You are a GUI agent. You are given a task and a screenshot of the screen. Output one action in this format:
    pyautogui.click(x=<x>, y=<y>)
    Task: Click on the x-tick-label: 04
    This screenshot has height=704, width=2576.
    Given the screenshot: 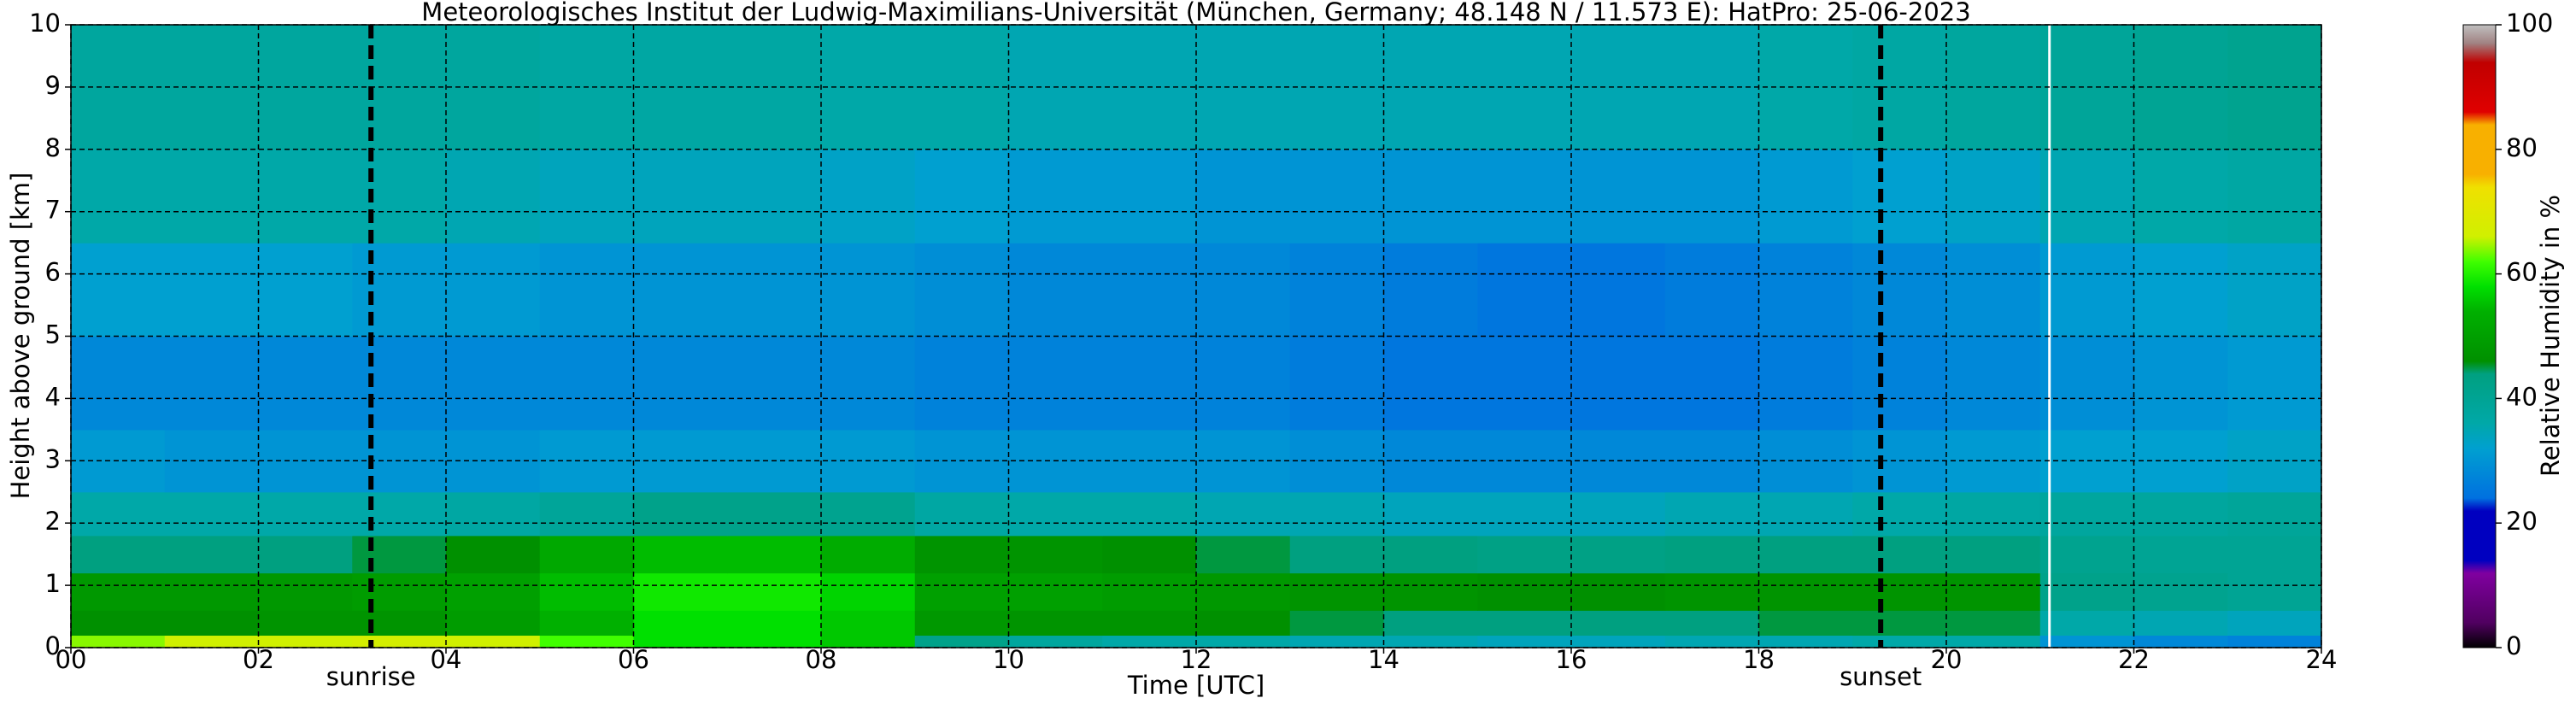 What is the action you would take?
    pyautogui.click(x=447, y=659)
    